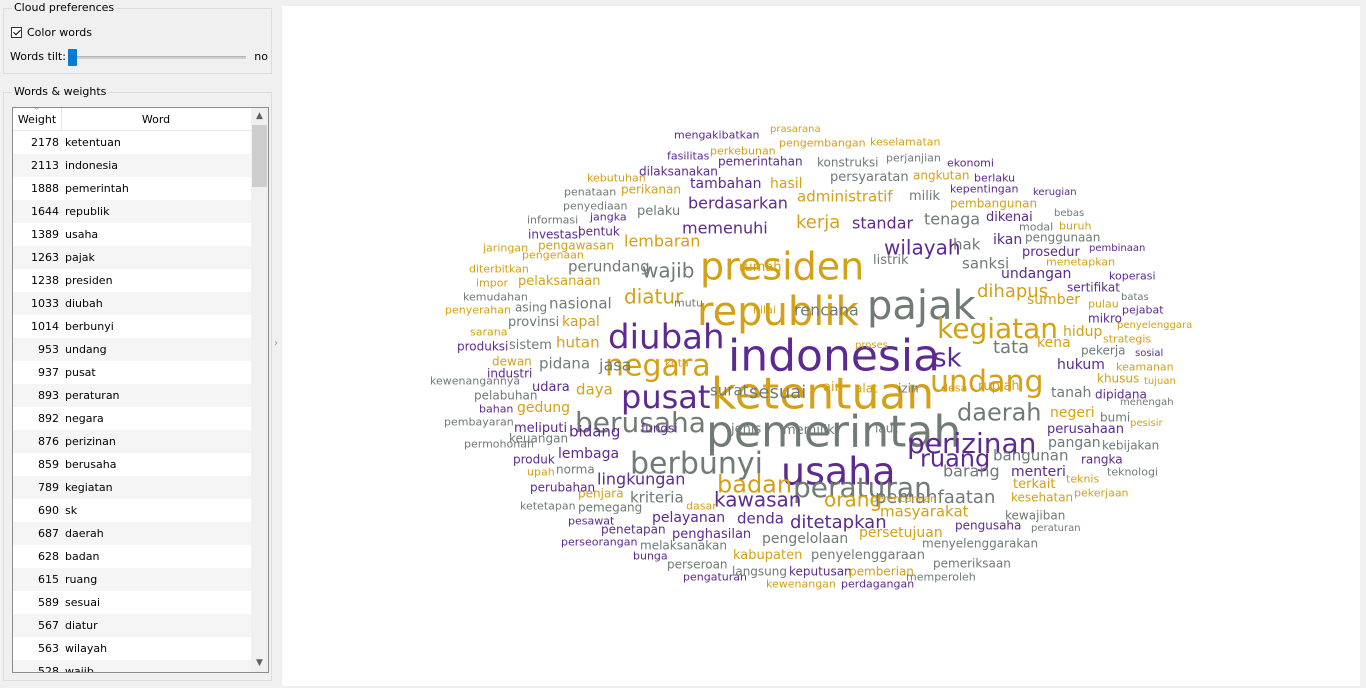 This screenshot has width=1366, height=688. I want to click on table-row: 1644 republik, so click(132, 211).